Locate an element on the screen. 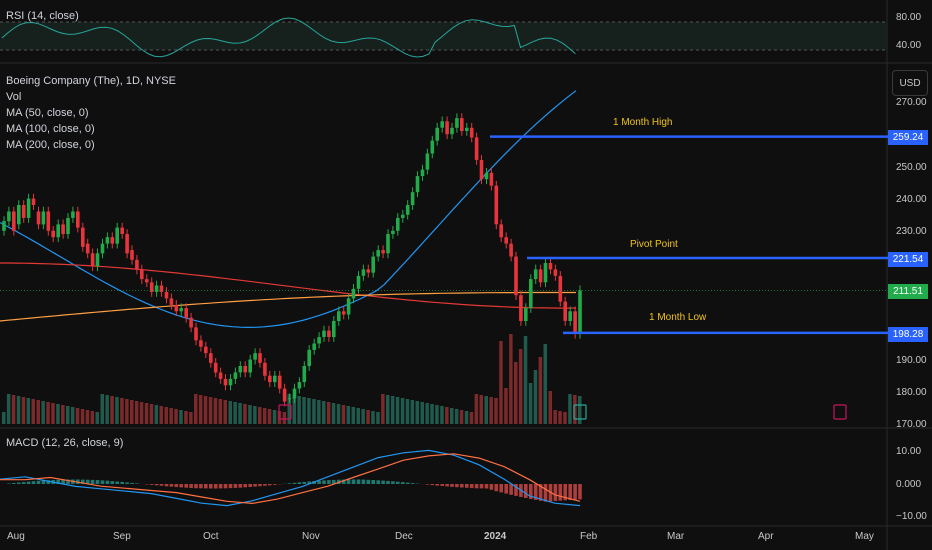 This screenshot has height=550, width=932. currency-button: USD is located at coordinates (910, 83).